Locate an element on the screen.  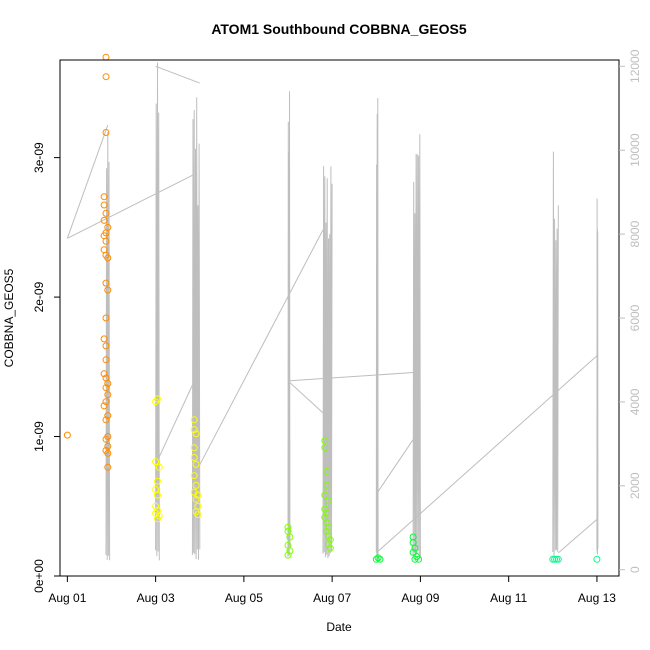
y-tick-label: 1e-09 is located at coordinates (39, 436).